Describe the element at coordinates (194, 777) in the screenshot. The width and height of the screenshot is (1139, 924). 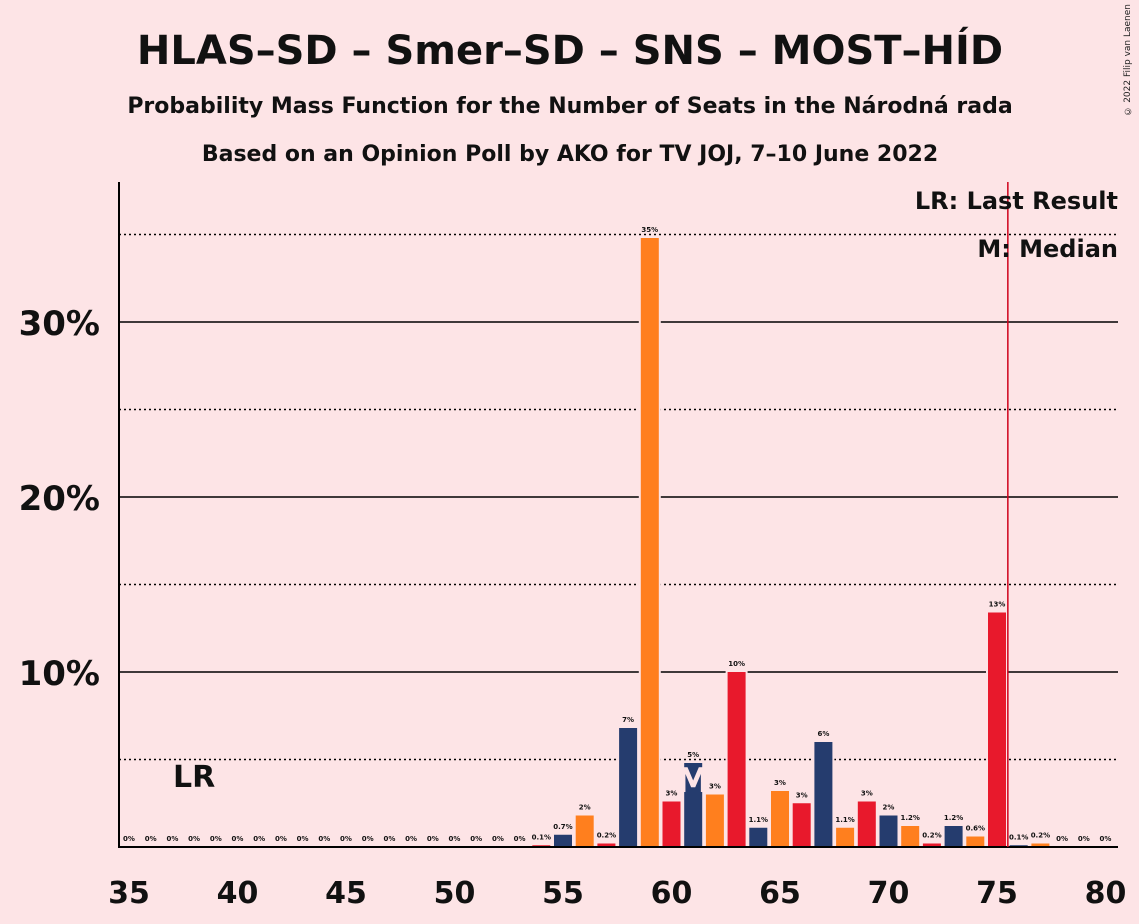
I see `last-result-marker: LR` at that location.